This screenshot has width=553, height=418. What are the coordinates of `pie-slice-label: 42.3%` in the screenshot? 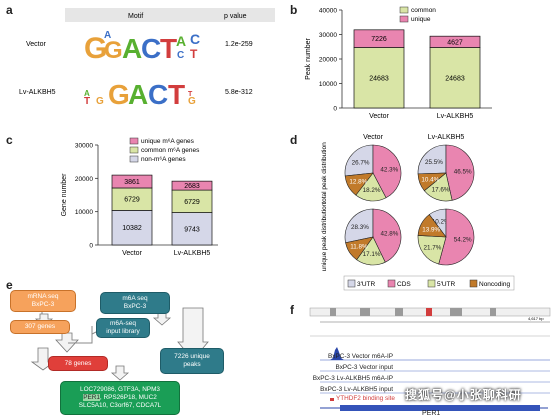 It's located at (389, 169).